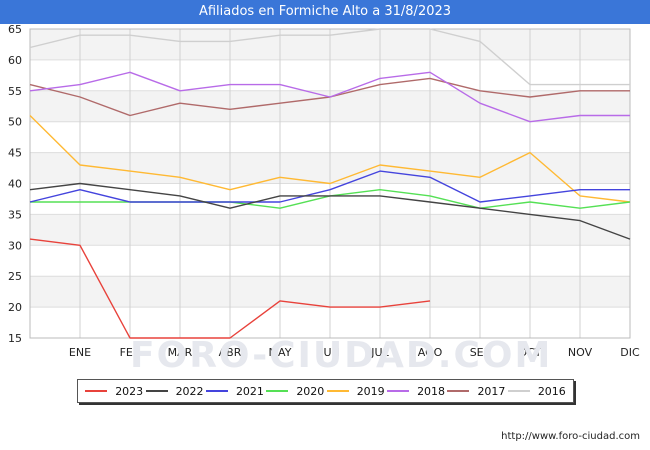 Image resolution: width=650 pixels, height=450 pixels. Describe the element at coordinates (15, 184) in the screenshot. I see `y-tick-label: 40` at that location.